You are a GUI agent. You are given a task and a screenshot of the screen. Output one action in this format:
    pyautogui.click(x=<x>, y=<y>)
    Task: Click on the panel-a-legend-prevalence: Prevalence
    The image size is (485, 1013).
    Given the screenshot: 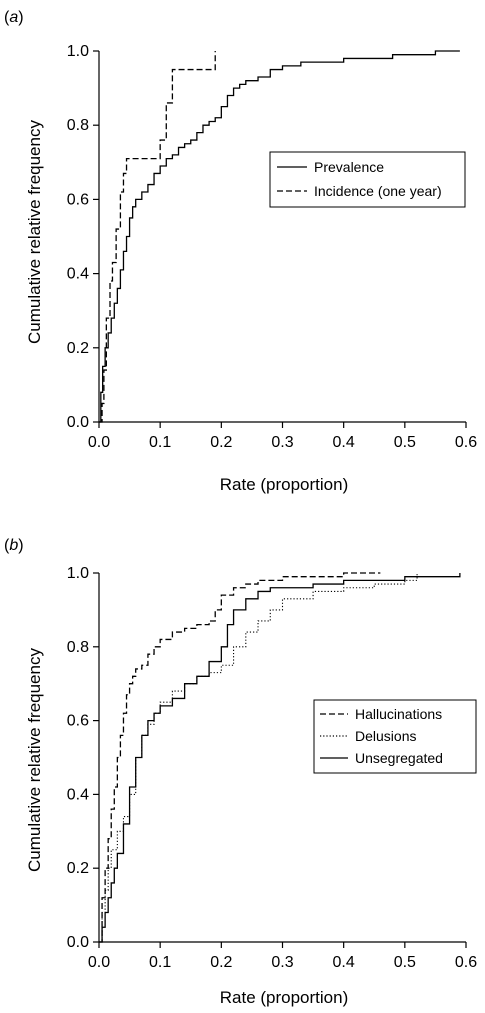 What is the action you would take?
    pyautogui.click(x=349, y=167)
    